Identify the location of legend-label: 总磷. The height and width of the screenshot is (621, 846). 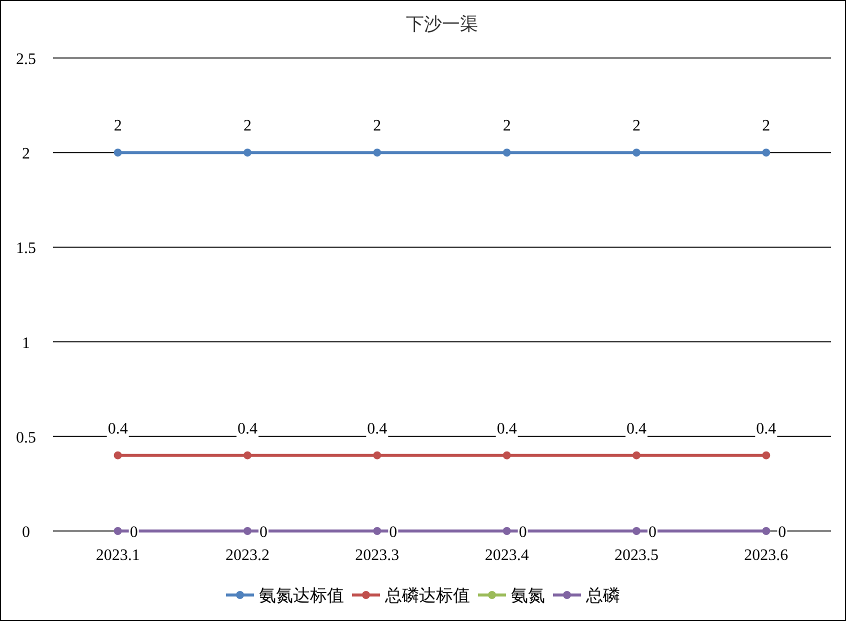
(602, 595).